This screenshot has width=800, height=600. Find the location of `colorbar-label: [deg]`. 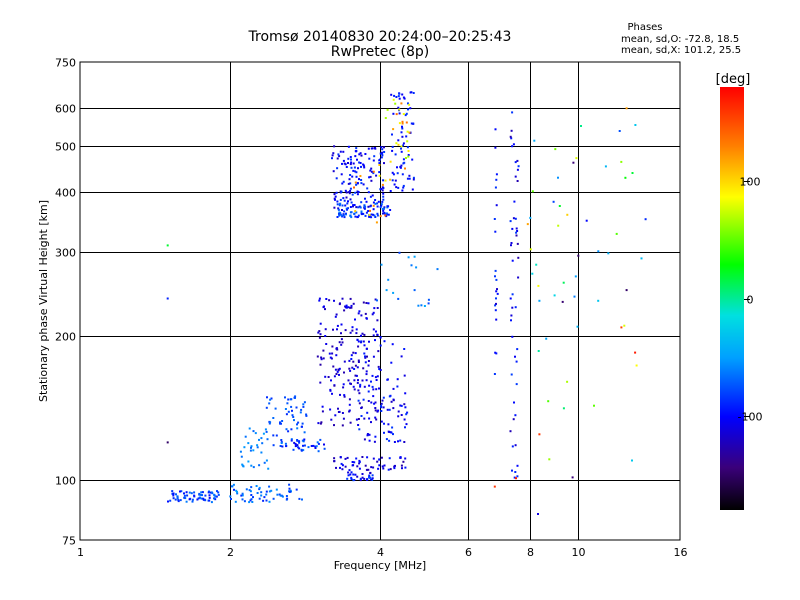

colorbar-label: [deg] is located at coordinates (733, 79).